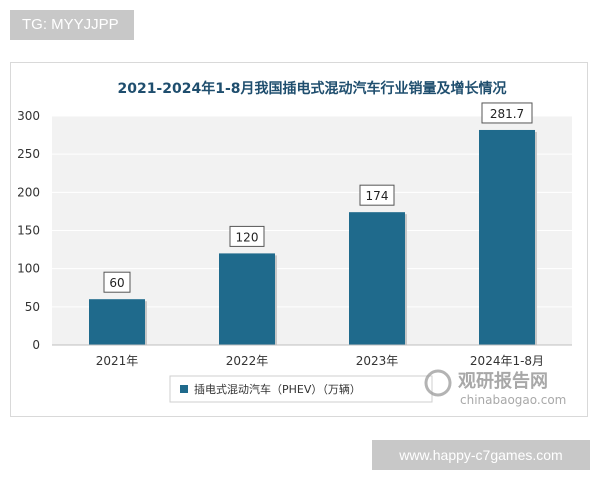 Image resolution: width=600 pixels, height=480 pixels. I want to click on logo: 观研报告网 chinabaogao.com, so click(495, 388).